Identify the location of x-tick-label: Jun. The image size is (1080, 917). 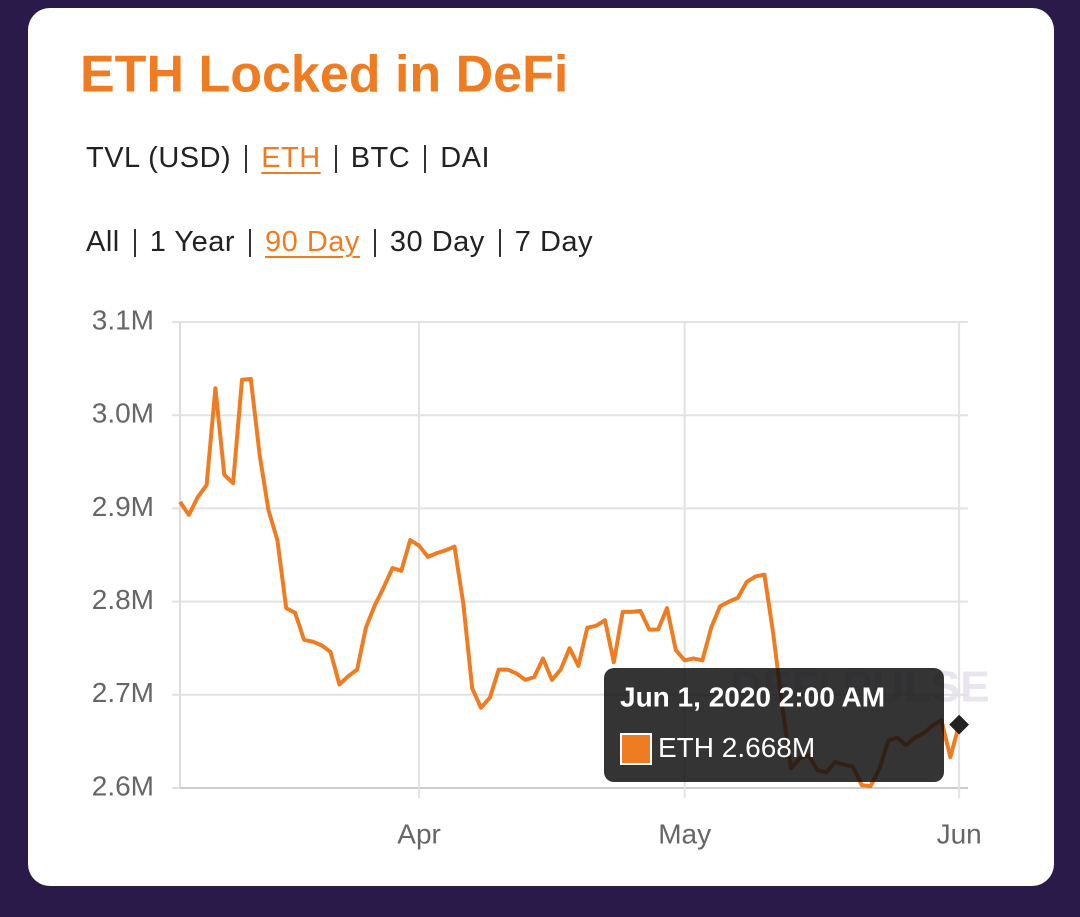
(959, 833).